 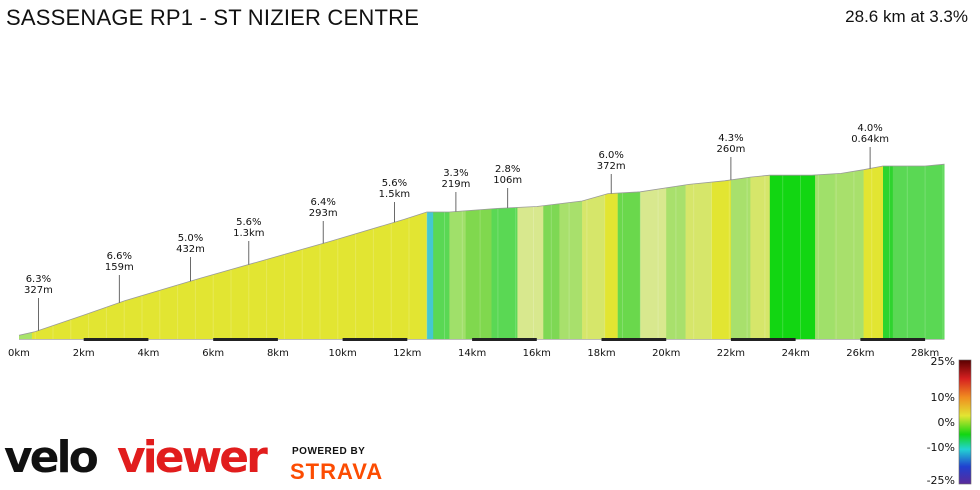 I want to click on veloviewer-logo: velo viewer, so click(x=137, y=457).